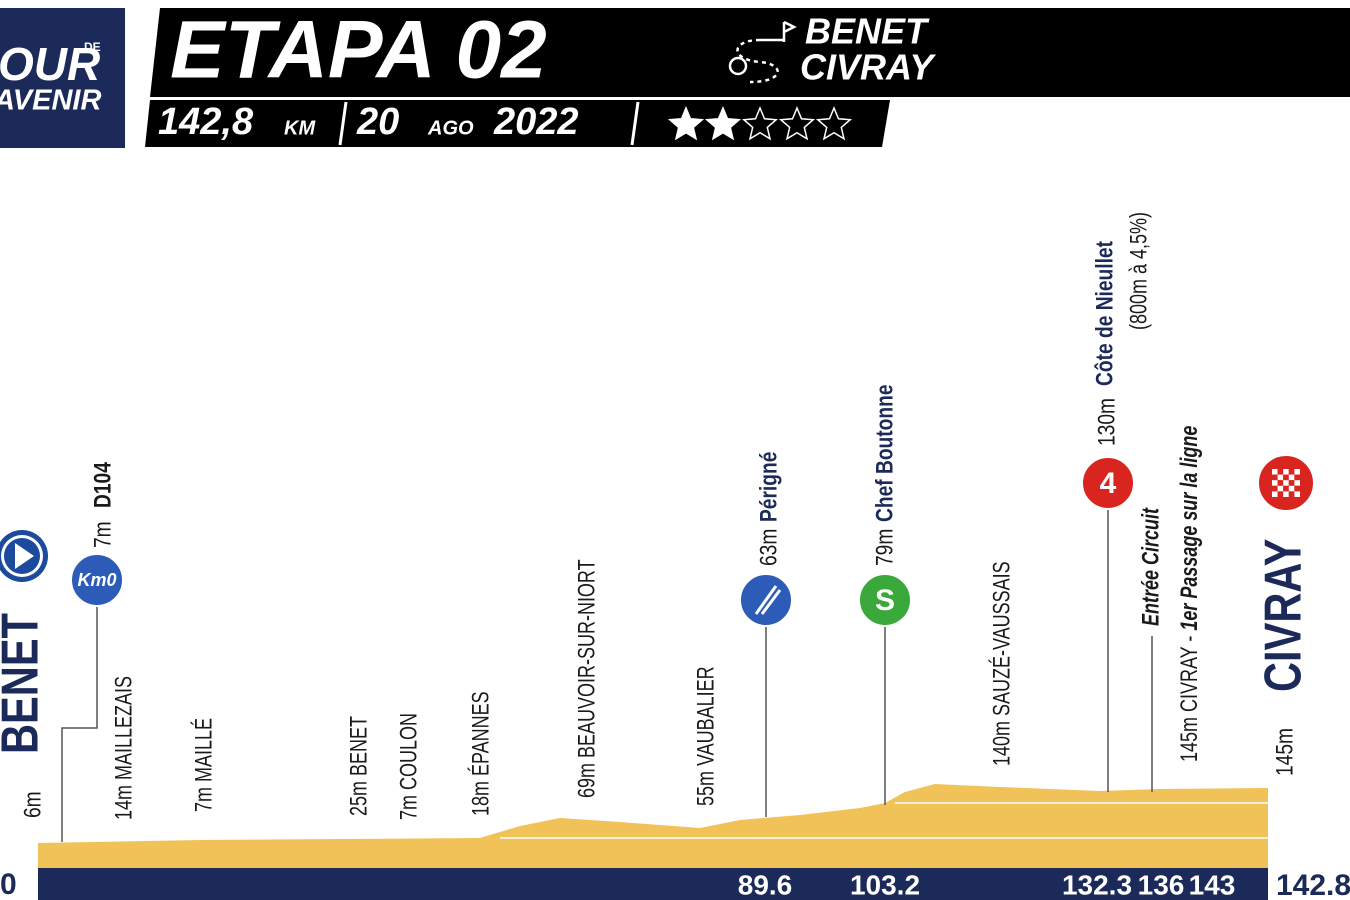 This screenshot has height=900, width=1350. I want to click on altitude: 63m, so click(768, 547).